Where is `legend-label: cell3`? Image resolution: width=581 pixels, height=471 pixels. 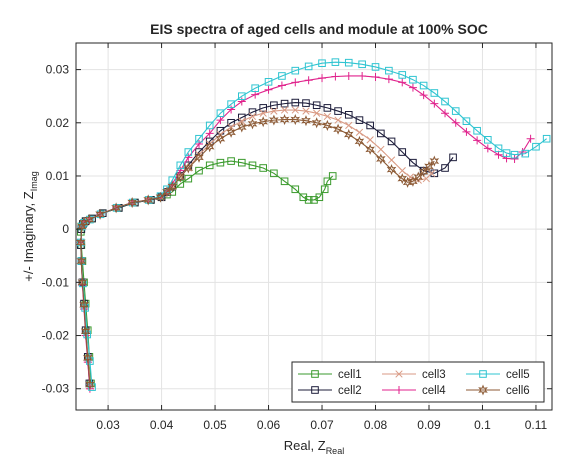
legend-label: cell3 is located at coordinates (434, 375).